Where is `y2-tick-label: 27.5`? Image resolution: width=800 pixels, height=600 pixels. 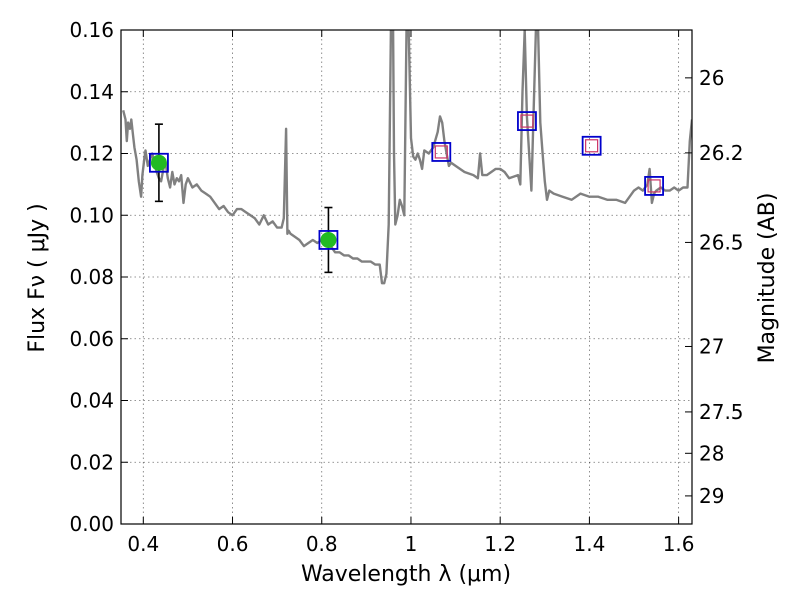 y2-tick-label: 27.5 is located at coordinates (721, 412).